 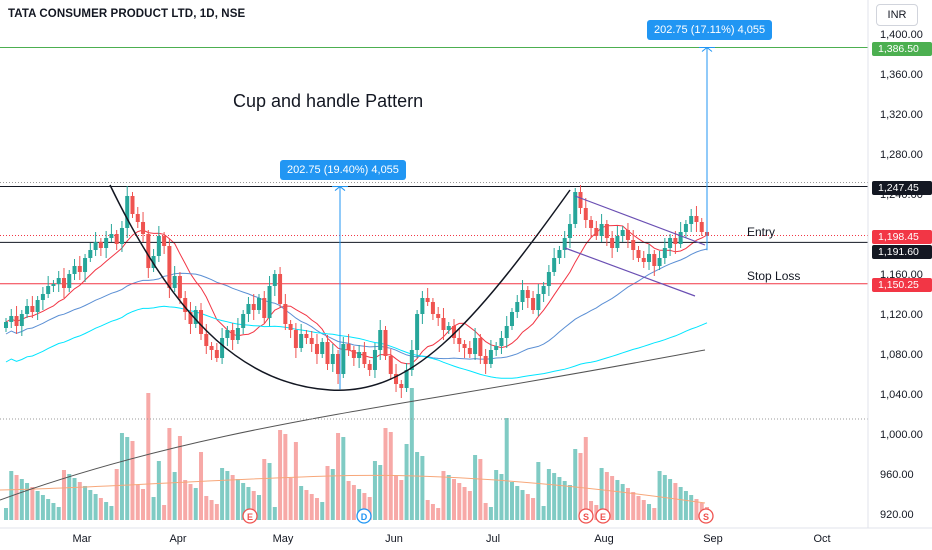 What do you see at coordinates (364, 517) in the screenshot?
I see `event-marker-label: D` at bounding box center [364, 517].